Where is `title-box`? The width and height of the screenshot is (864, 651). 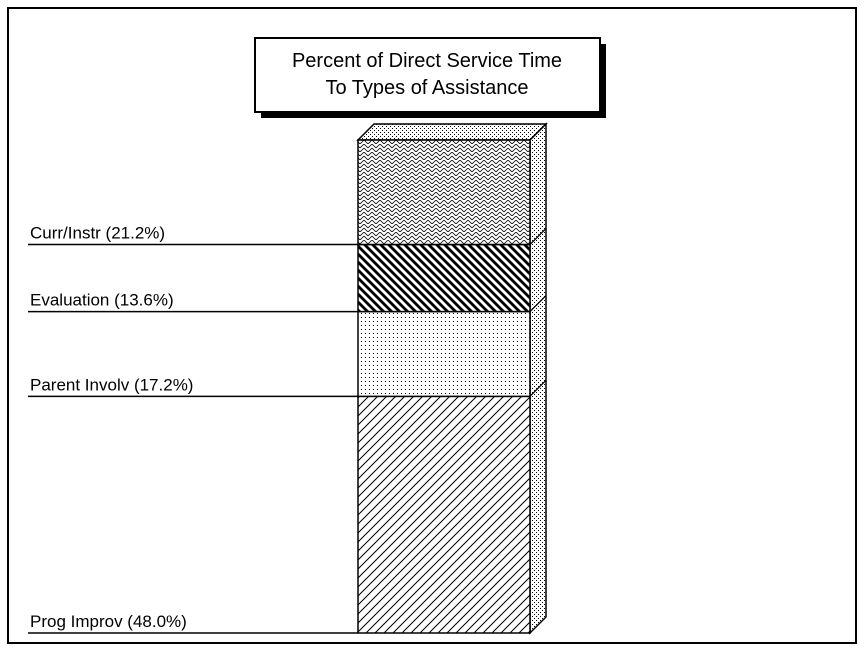 title-box is located at coordinates (427, 75).